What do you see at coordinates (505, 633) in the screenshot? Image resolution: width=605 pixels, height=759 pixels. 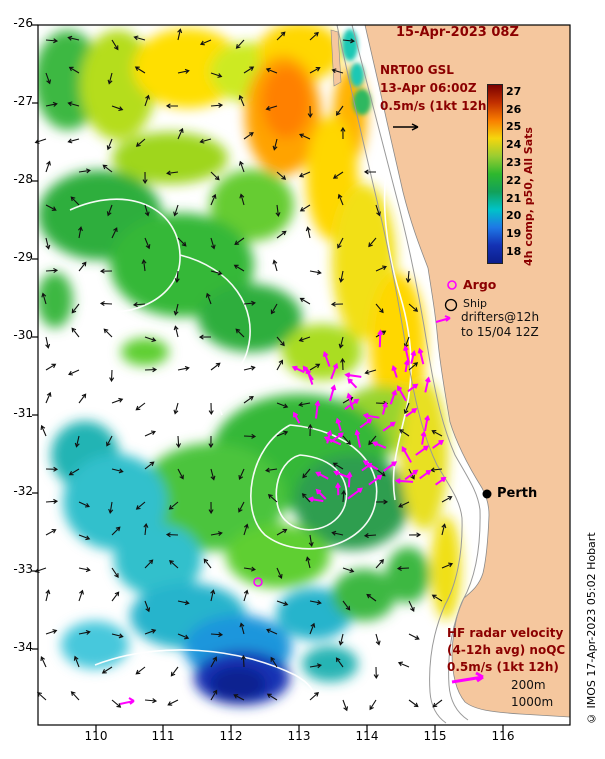 I see `hf-radar-line1: HF radar velocity` at bounding box center [505, 633].